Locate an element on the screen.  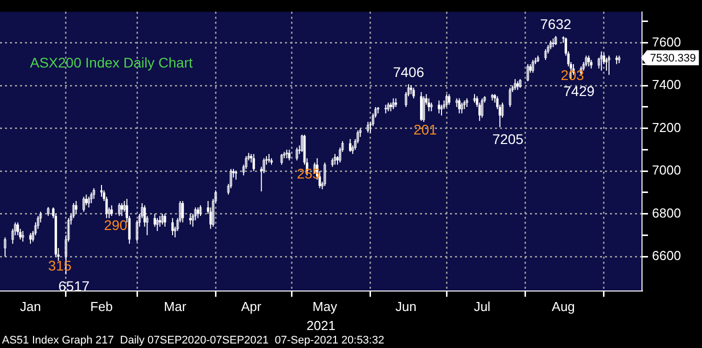
annotation: 7632 is located at coordinates (556, 24).